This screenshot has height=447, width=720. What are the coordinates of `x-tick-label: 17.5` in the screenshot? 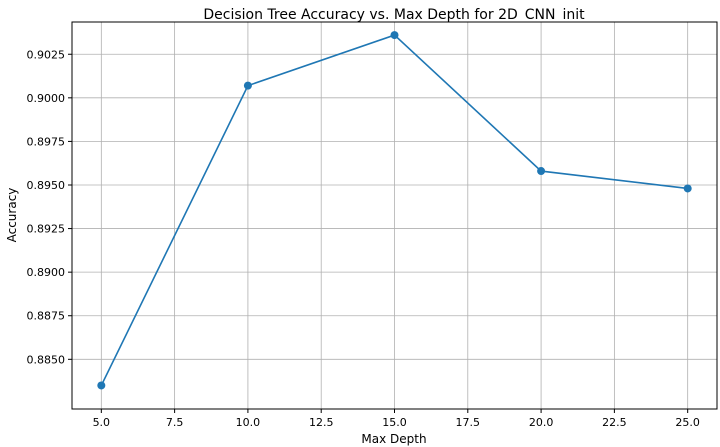 It's located at (468, 422).